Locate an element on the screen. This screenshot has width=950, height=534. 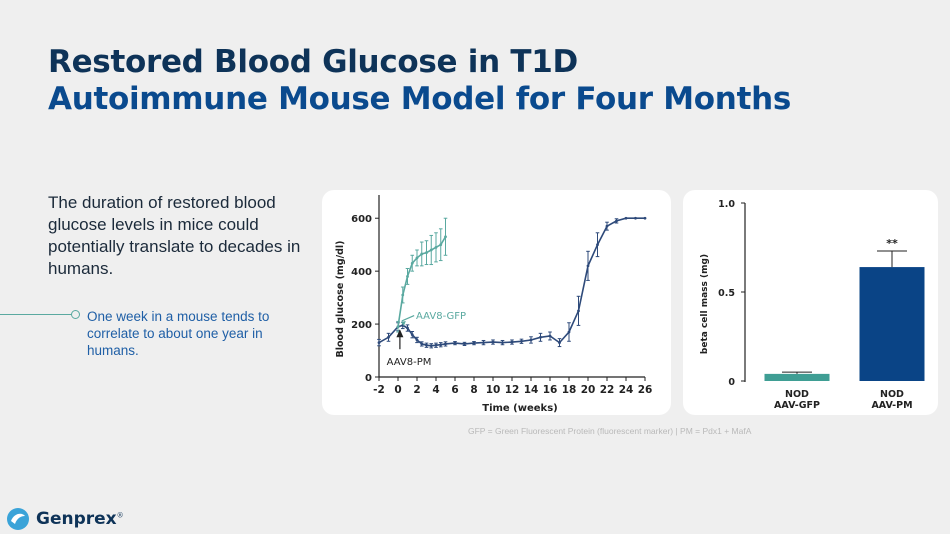
y-axis-title: beta cell mass (mg) is located at coordinates (705, 304).